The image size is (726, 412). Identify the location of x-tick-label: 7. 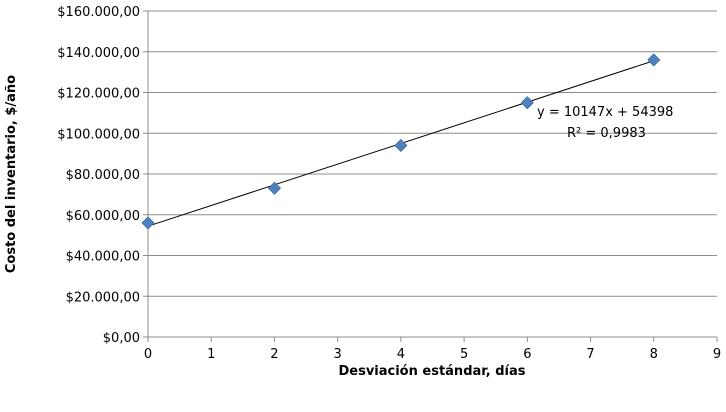
(590, 354).